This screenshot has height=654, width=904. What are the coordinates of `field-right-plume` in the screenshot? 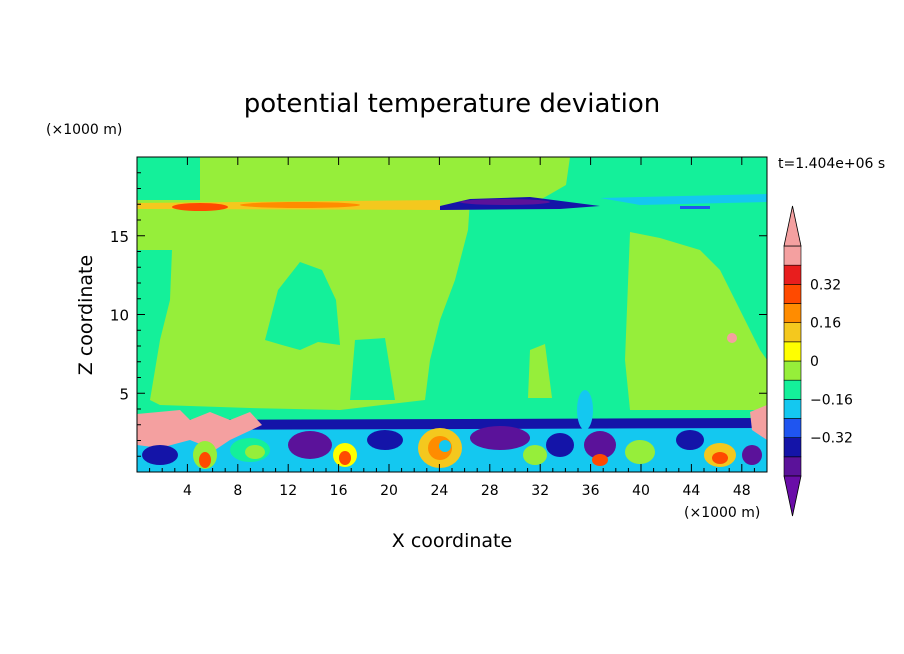 It's located at (696, 321).